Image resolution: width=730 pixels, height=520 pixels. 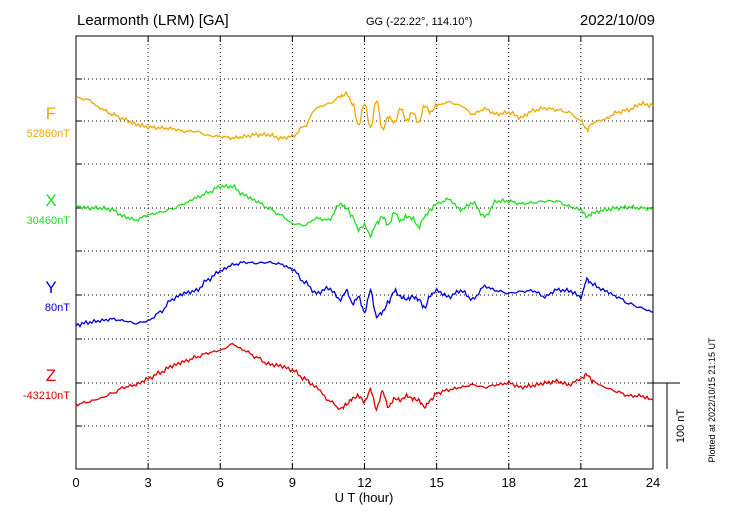 I want to click on plotted-at-note: Plotted at 2022/10/15 21:15 UT, so click(x=712, y=400).